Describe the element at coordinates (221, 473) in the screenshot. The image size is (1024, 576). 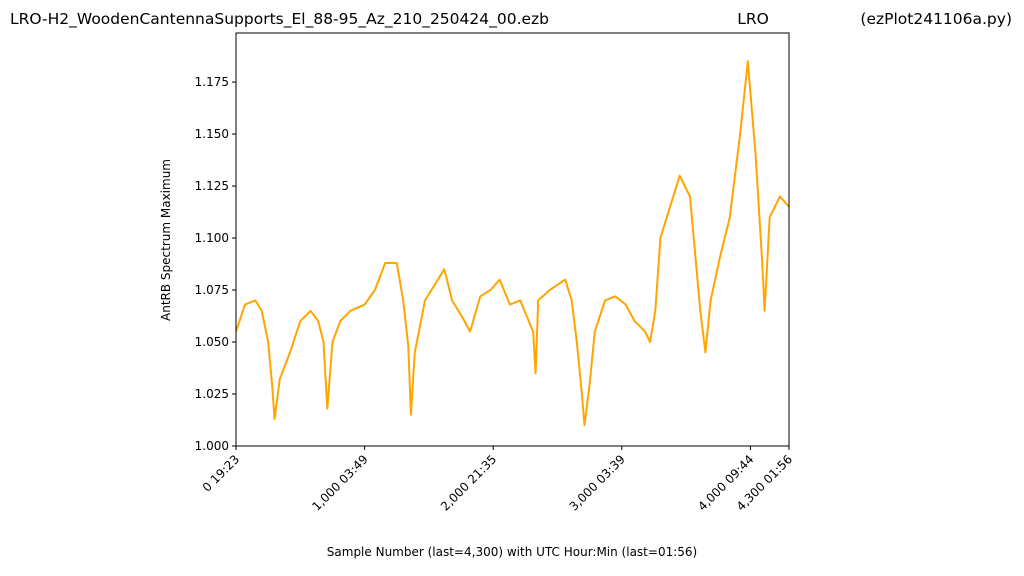
I see `x-tick-label: 0 19:23` at that location.